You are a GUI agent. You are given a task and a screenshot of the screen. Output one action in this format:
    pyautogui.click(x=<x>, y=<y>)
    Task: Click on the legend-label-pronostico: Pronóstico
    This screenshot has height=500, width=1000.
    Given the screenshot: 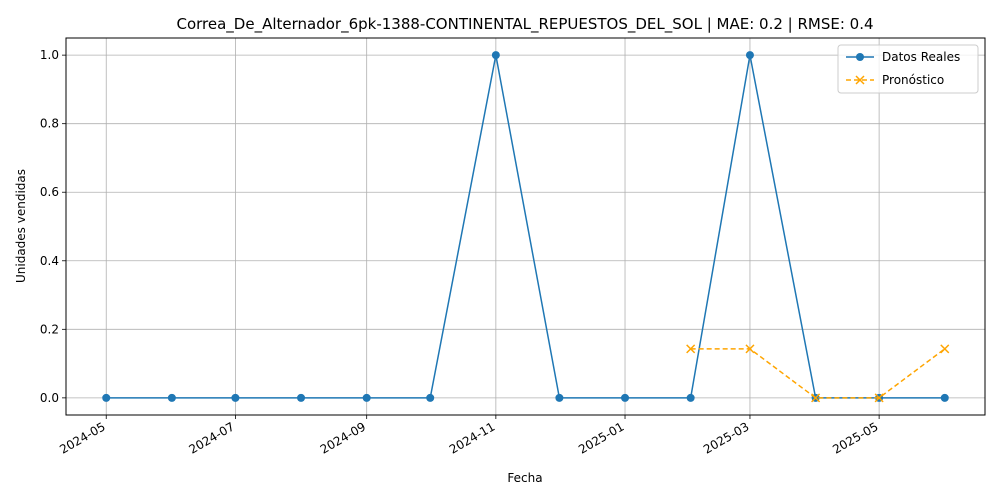 What is the action you would take?
    pyautogui.click(x=913, y=80)
    